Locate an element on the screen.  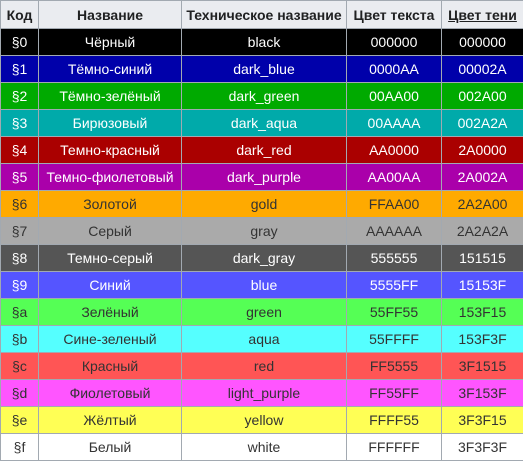
cell-name: Синий is located at coordinates (110, 285).